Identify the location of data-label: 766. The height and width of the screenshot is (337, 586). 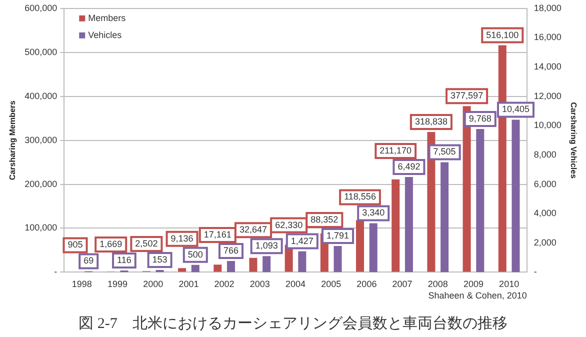
(230, 250).